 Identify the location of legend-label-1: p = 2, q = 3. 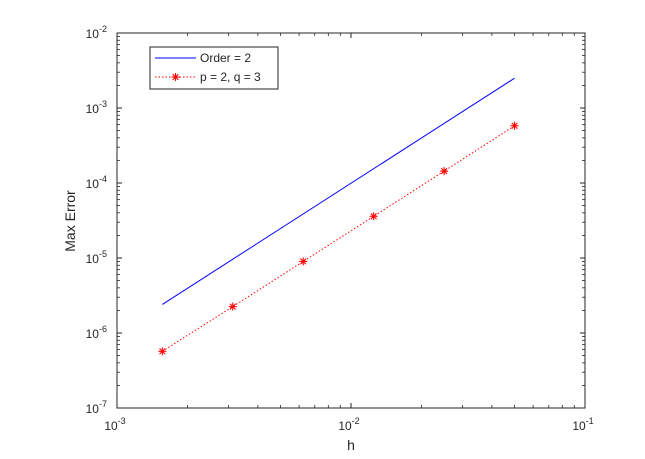
(230, 77).